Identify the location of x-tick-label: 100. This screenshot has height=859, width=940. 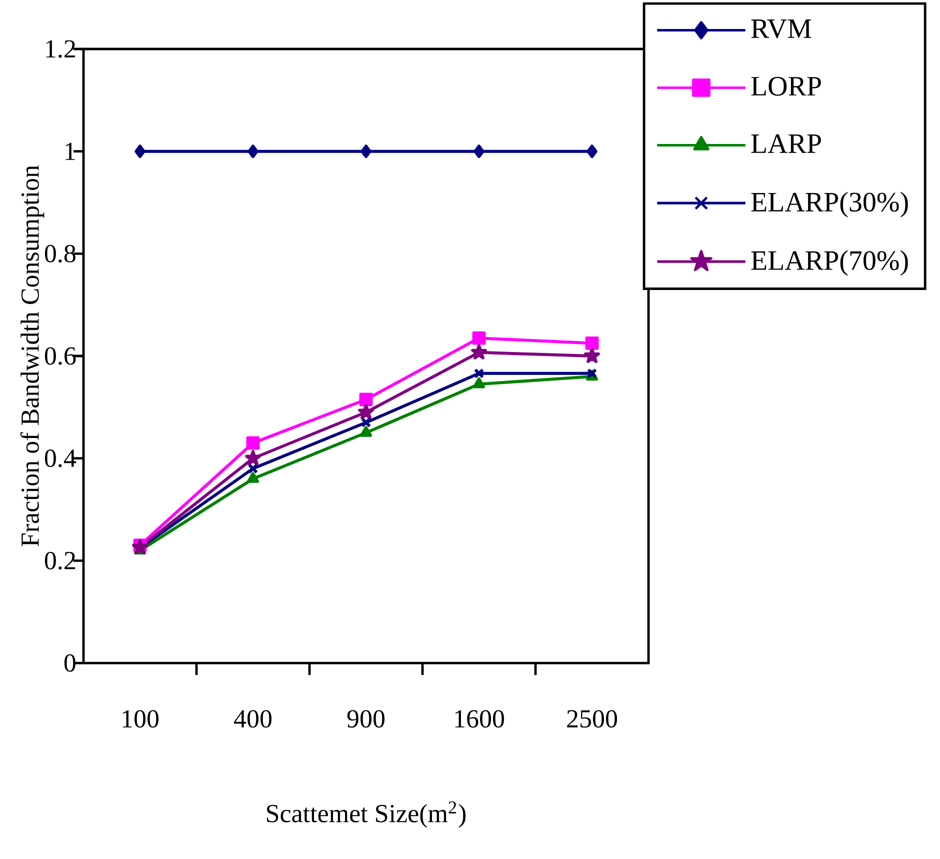
(140, 719).